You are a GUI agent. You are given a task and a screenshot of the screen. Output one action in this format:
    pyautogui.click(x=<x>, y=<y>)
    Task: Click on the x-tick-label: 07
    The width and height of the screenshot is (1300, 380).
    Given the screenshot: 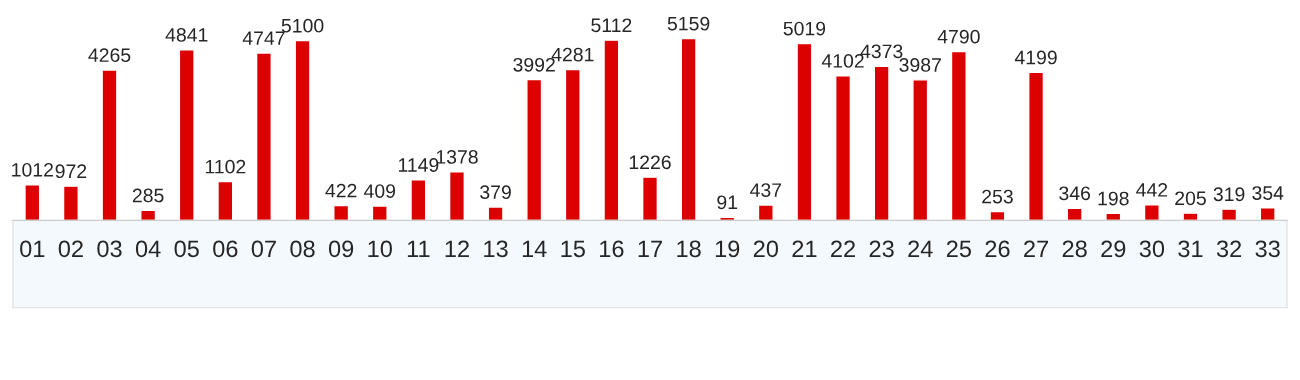 What is the action you would take?
    pyautogui.click(x=263, y=249)
    